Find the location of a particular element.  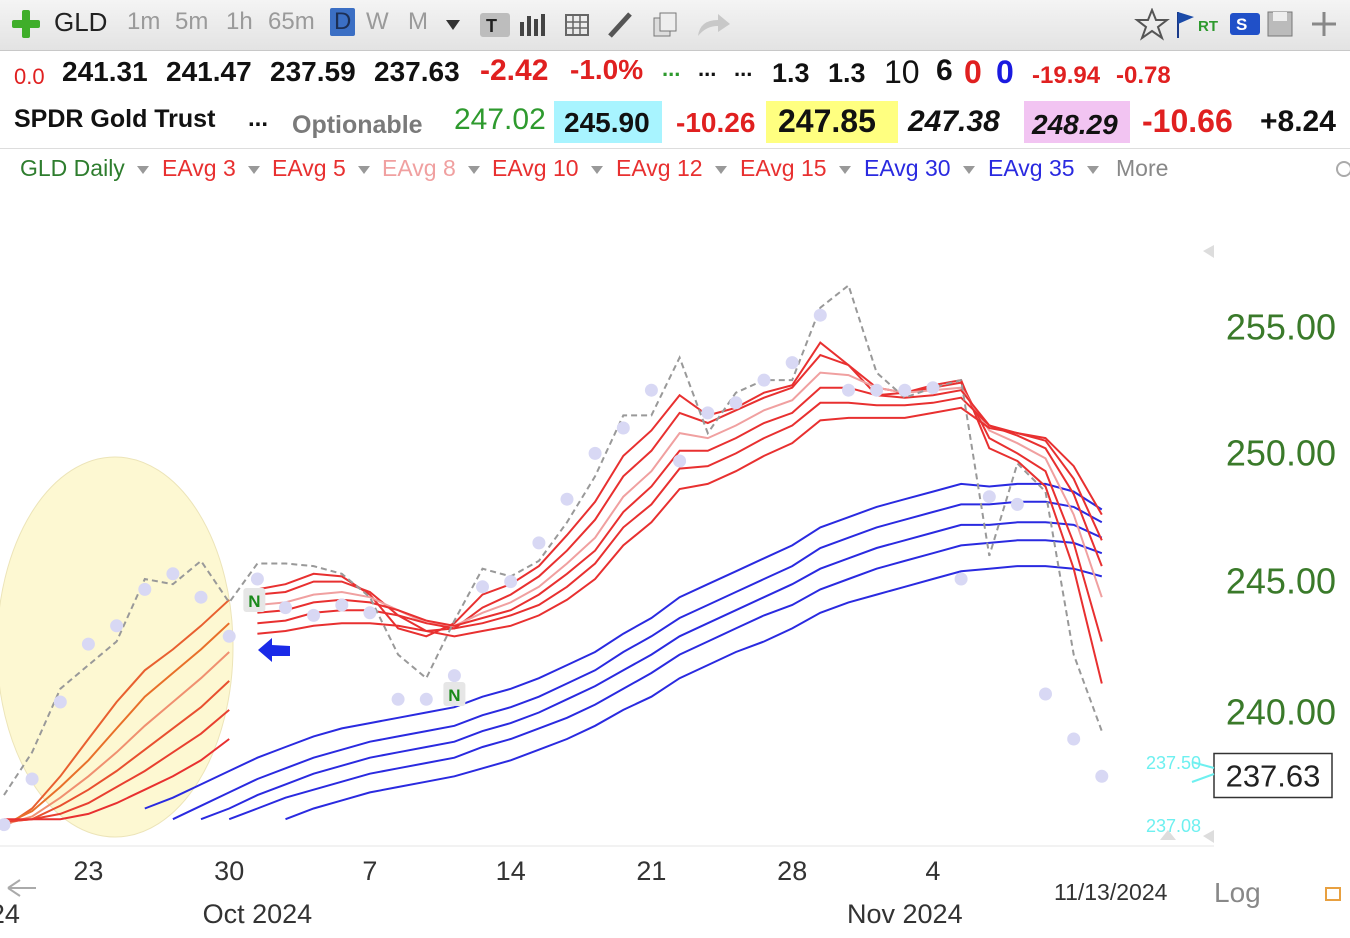

quote-e: 0 is located at coordinates (973, 72).